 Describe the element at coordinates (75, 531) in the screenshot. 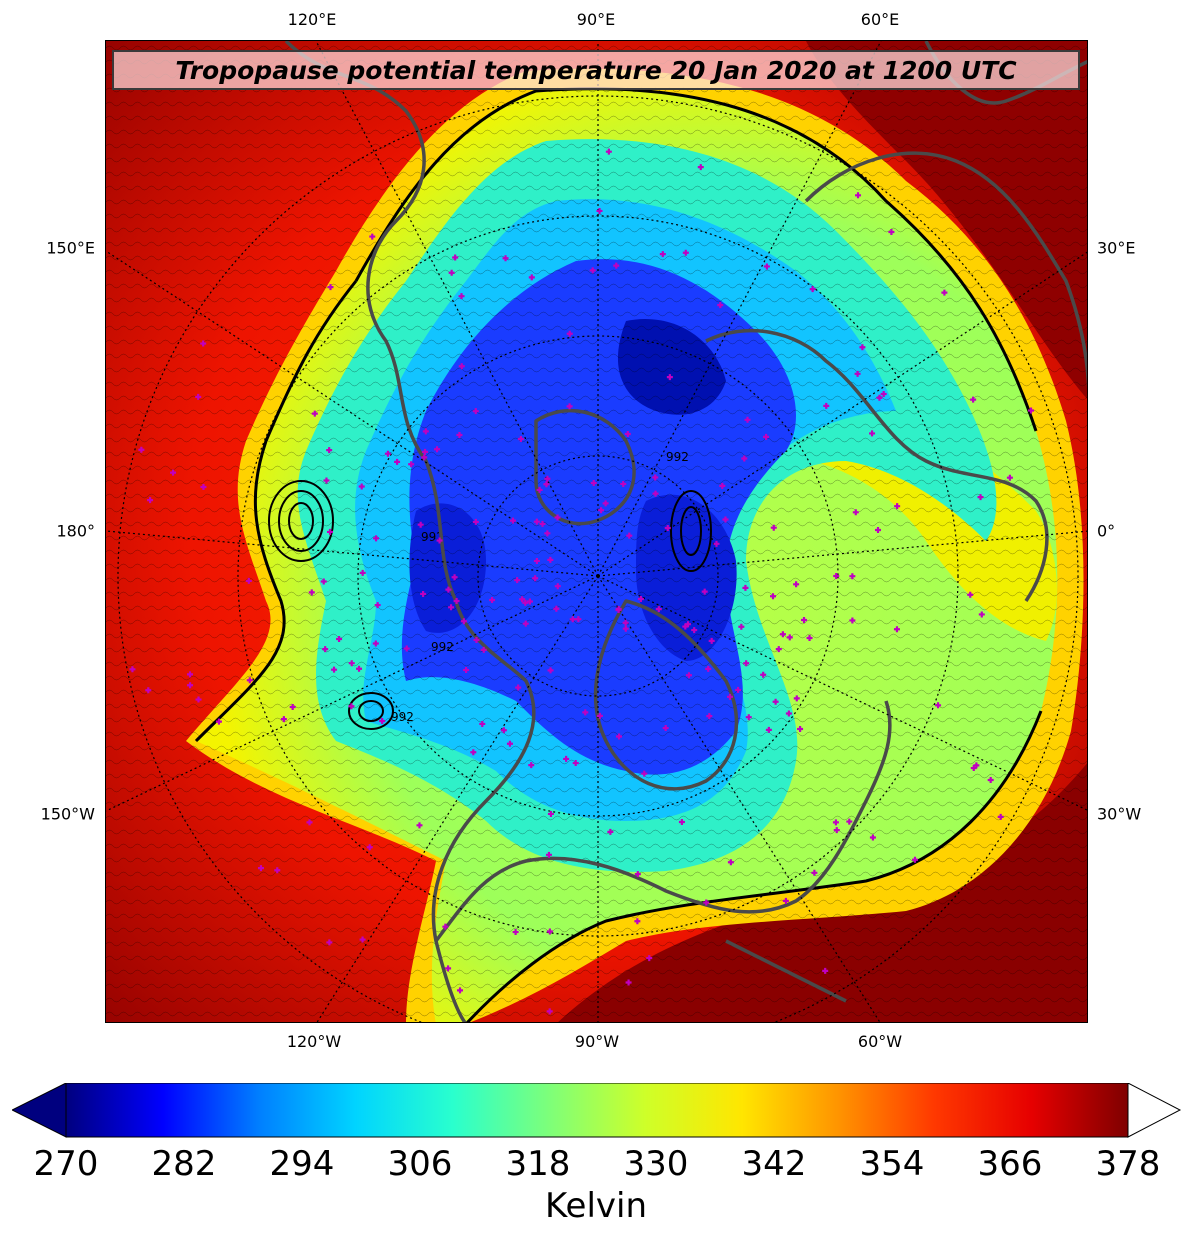

I see `lon-label-left-2: 180°` at that location.